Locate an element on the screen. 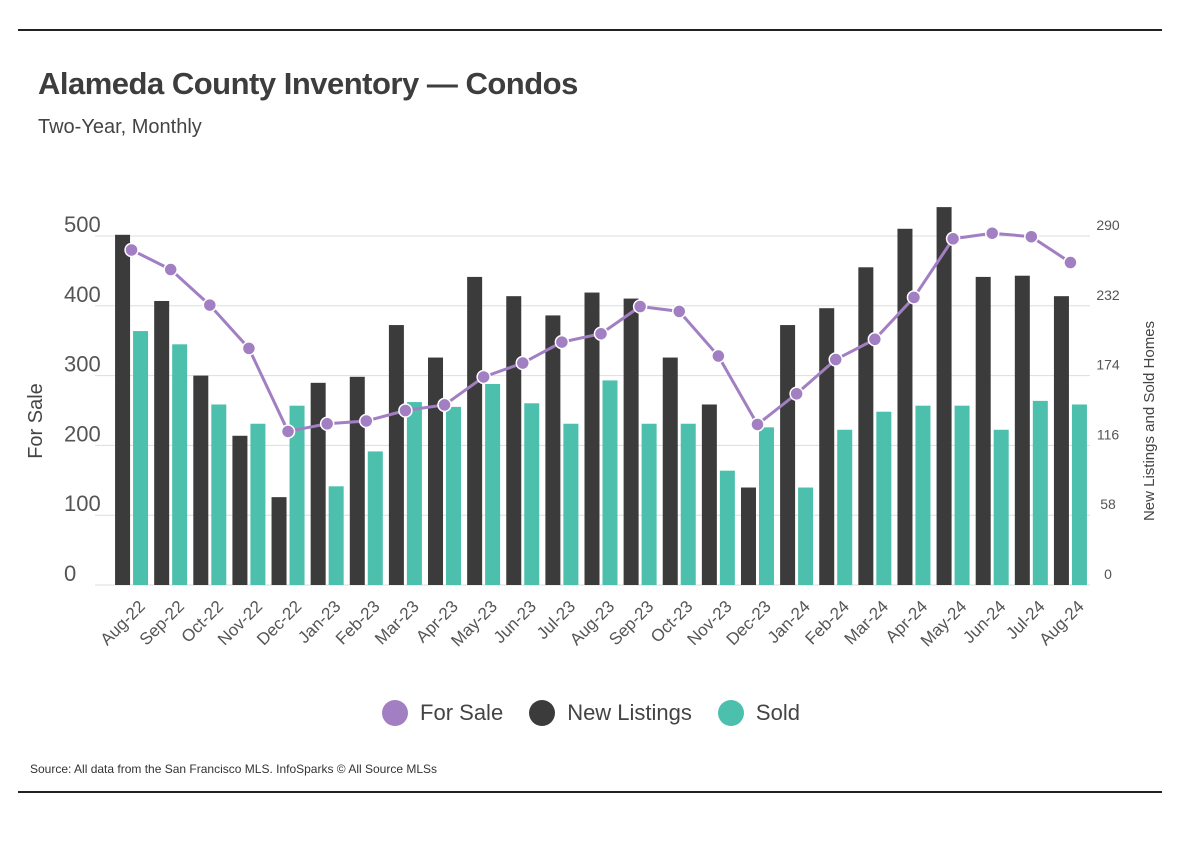 The image size is (1182, 842). top-rule is located at coordinates (590, 30).